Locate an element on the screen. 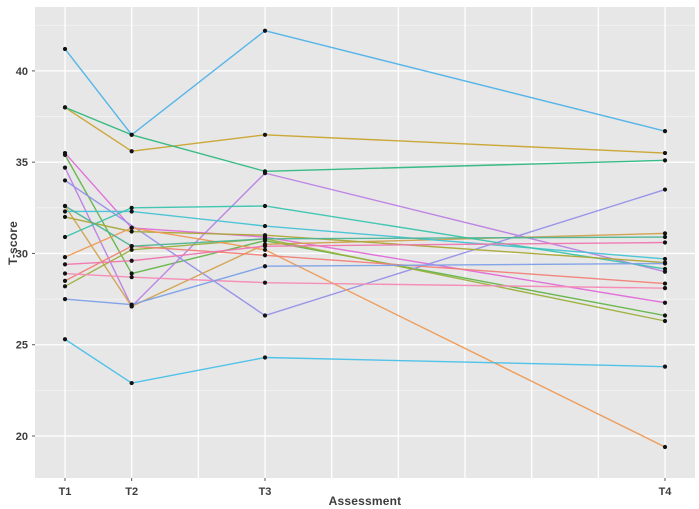  data-point-subject-18-T1 is located at coordinates (65, 339).